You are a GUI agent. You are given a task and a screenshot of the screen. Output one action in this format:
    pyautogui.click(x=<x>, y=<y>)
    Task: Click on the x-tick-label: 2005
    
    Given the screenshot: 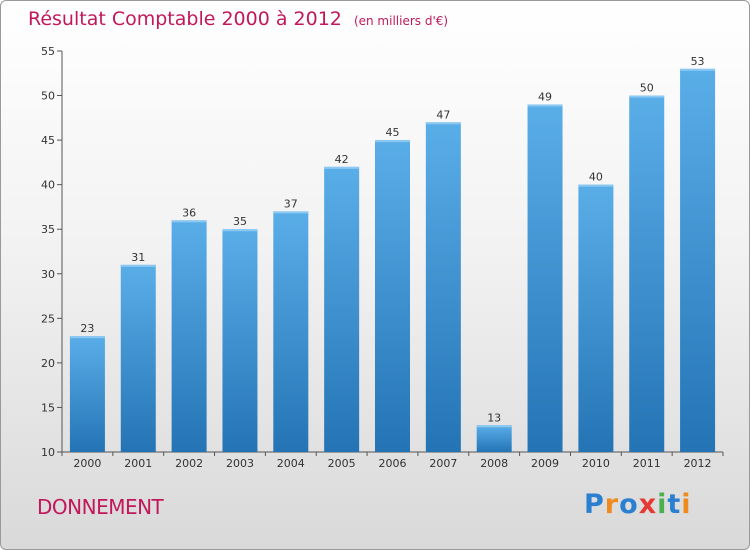 What is the action you would take?
    pyautogui.click(x=342, y=463)
    